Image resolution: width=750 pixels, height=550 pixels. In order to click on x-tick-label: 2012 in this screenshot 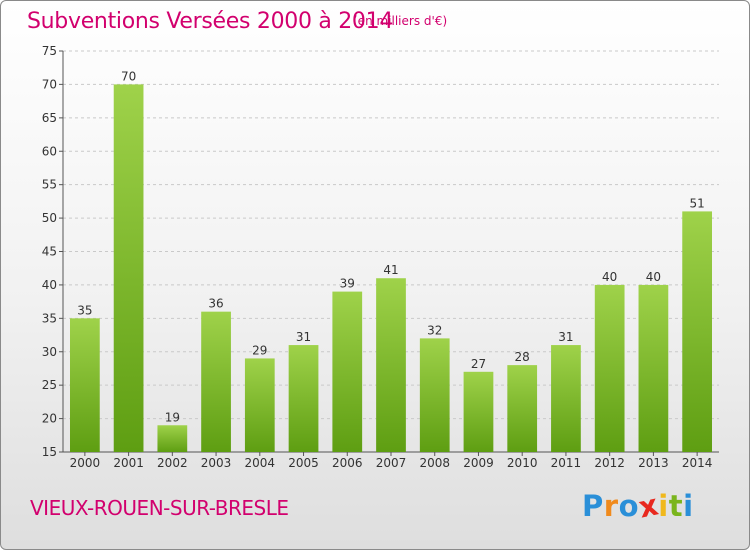, I will do `click(609, 463)`.